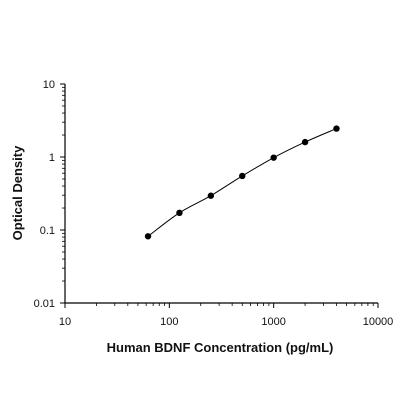 The height and width of the screenshot is (400, 400). Describe the element at coordinates (65, 322) in the screenshot. I see `x-tick-label: 10` at that location.